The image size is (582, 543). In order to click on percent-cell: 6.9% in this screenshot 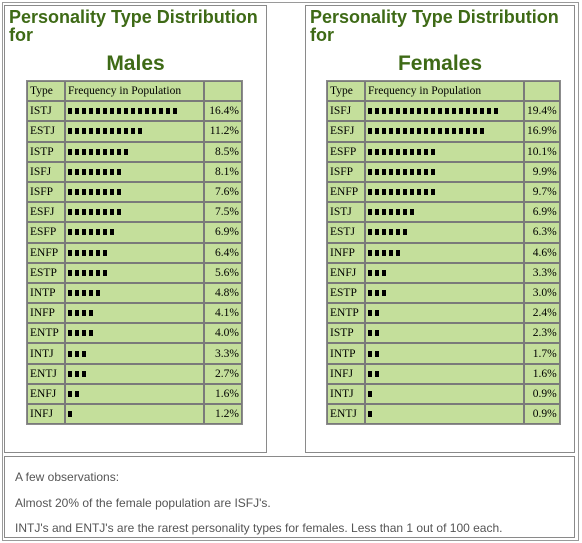, I will do `click(223, 232)`.